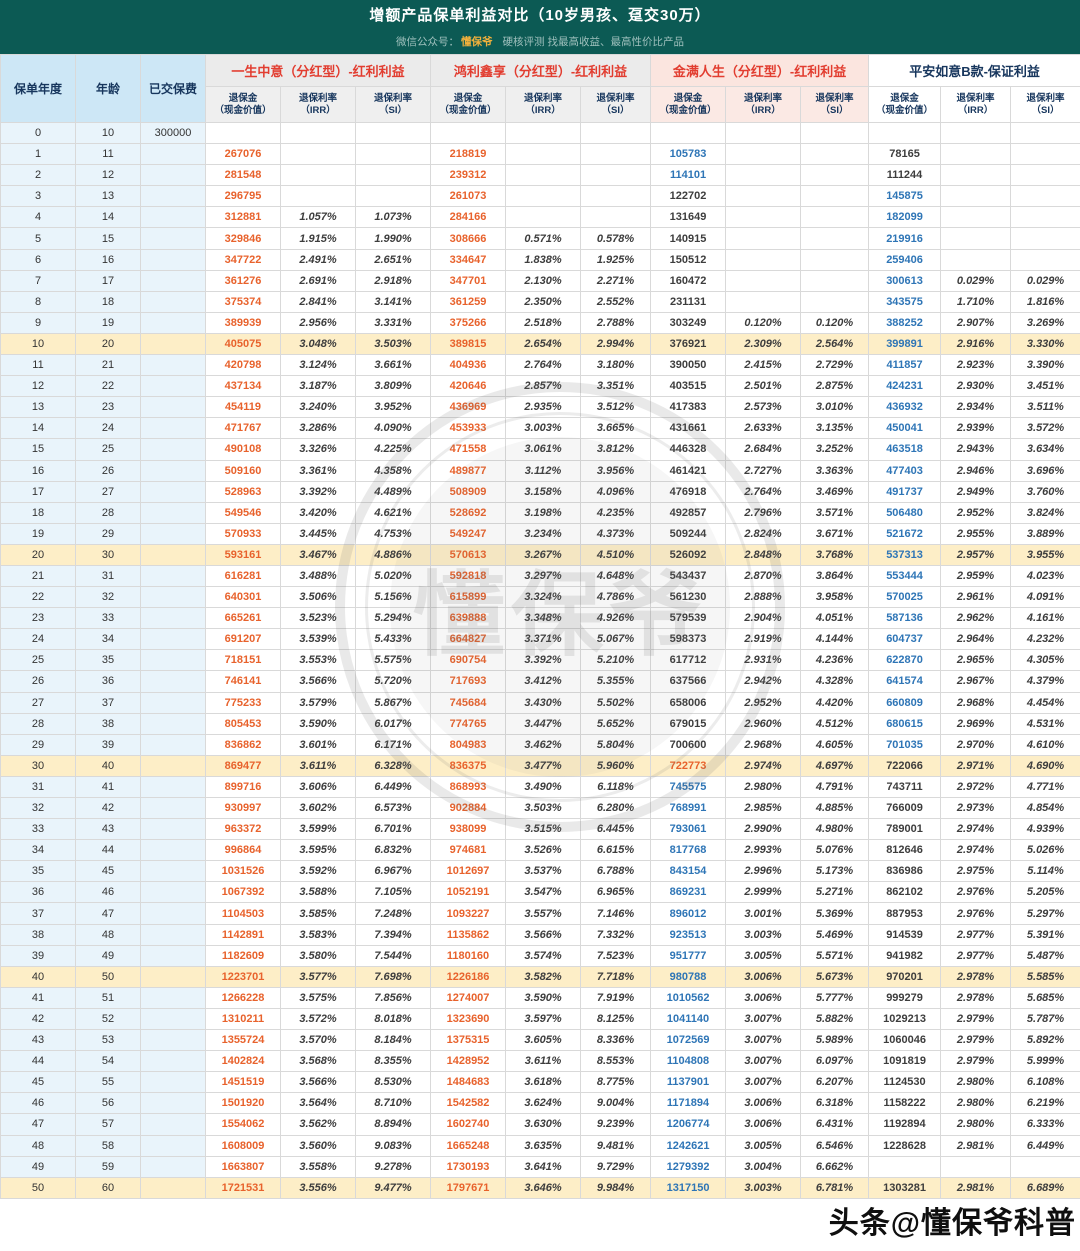 This screenshot has width=1080, height=1251. Describe the element at coordinates (243, 744) in the screenshot. I see `cash-value-cell: 836862` at that location.